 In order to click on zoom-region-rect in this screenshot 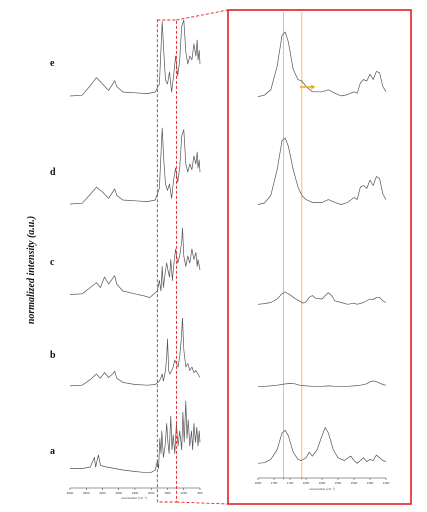, I will do `click(166, 261)`.